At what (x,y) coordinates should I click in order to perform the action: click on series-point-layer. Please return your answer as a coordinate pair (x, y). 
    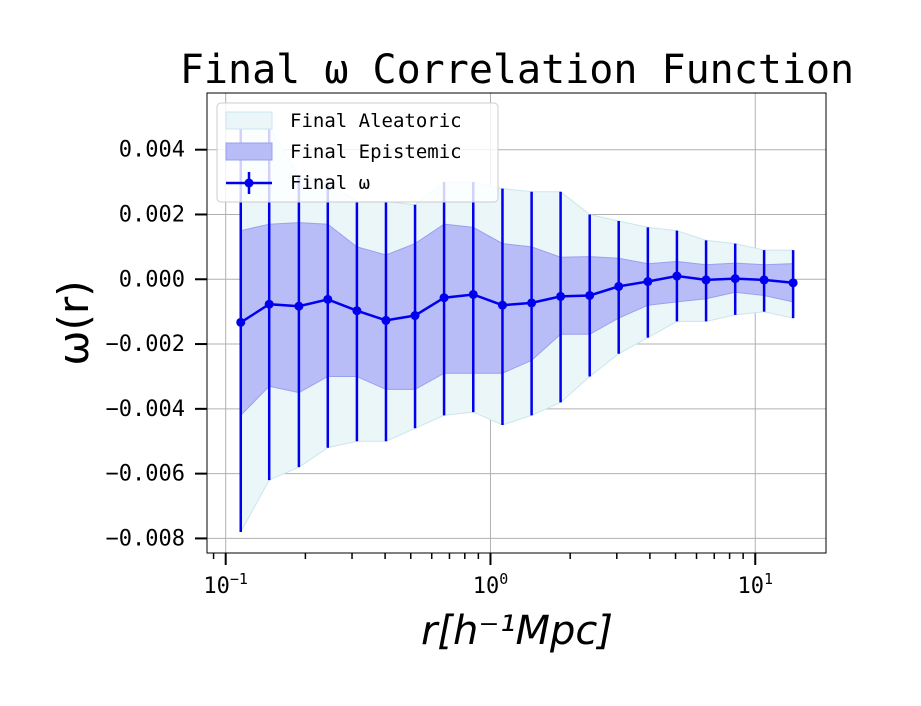
    Looking at the image, I should click on (517, 299).